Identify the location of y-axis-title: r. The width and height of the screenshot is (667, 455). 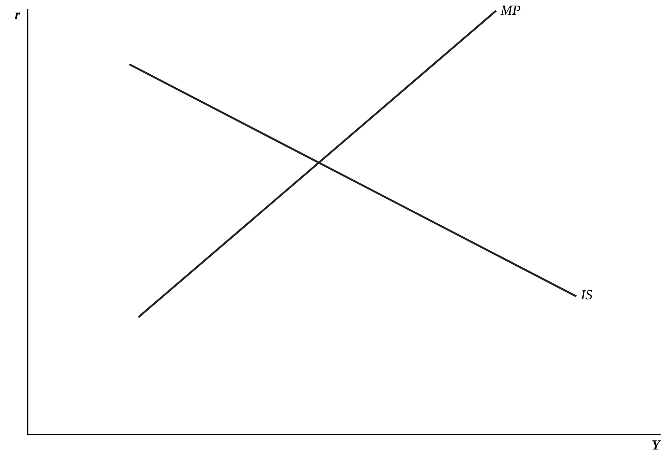
(18, 16).